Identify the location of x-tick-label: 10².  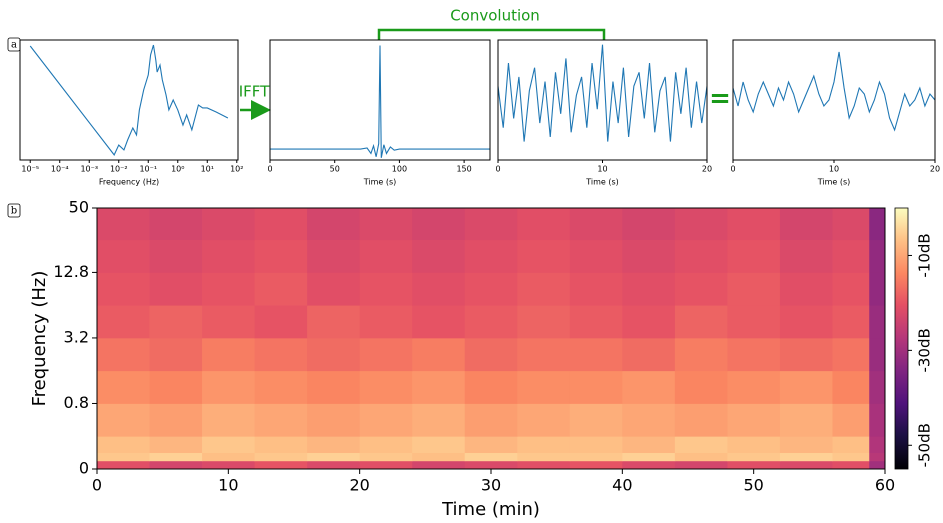
(236, 169).